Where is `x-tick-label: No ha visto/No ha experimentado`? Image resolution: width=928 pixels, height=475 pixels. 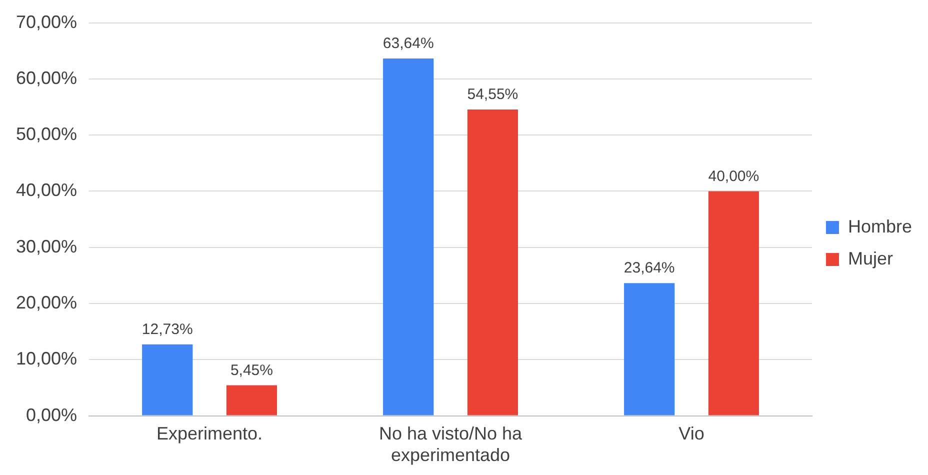 x-tick-label: No ha visto/No ha experimentado is located at coordinates (451, 445).